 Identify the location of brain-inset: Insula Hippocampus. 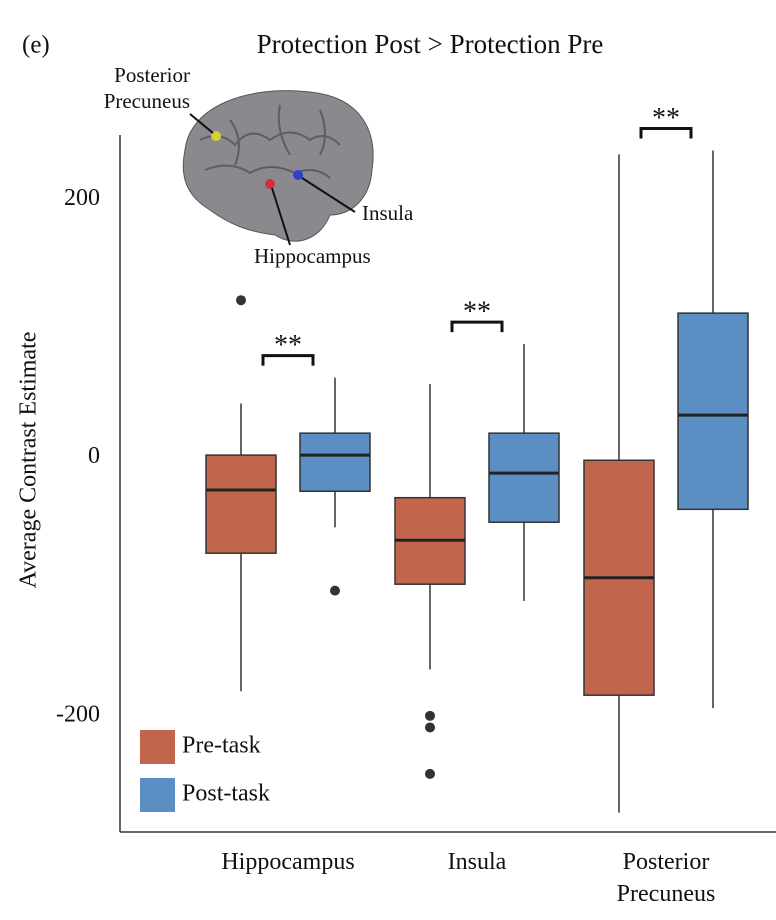
(298, 179).